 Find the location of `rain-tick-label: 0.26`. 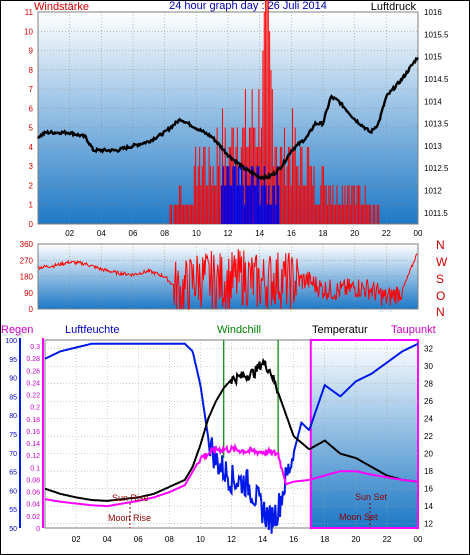

rain-tick-label: 0.26 is located at coordinates (33, 371).